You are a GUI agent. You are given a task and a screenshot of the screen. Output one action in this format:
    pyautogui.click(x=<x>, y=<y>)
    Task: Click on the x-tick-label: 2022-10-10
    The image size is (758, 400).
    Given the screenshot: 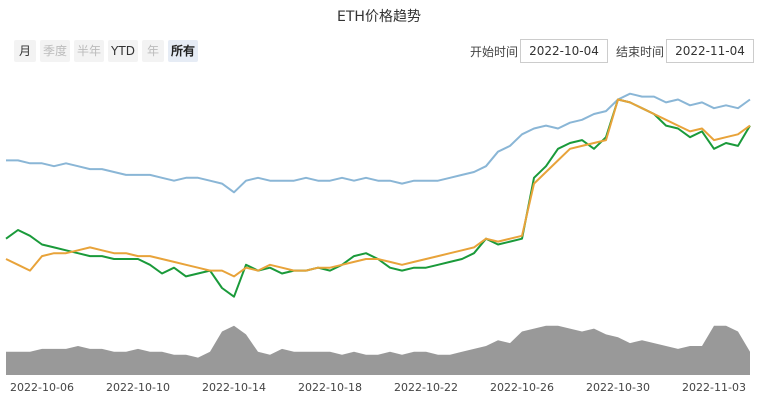 What is the action you would take?
    pyautogui.click(x=138, y=387)
    